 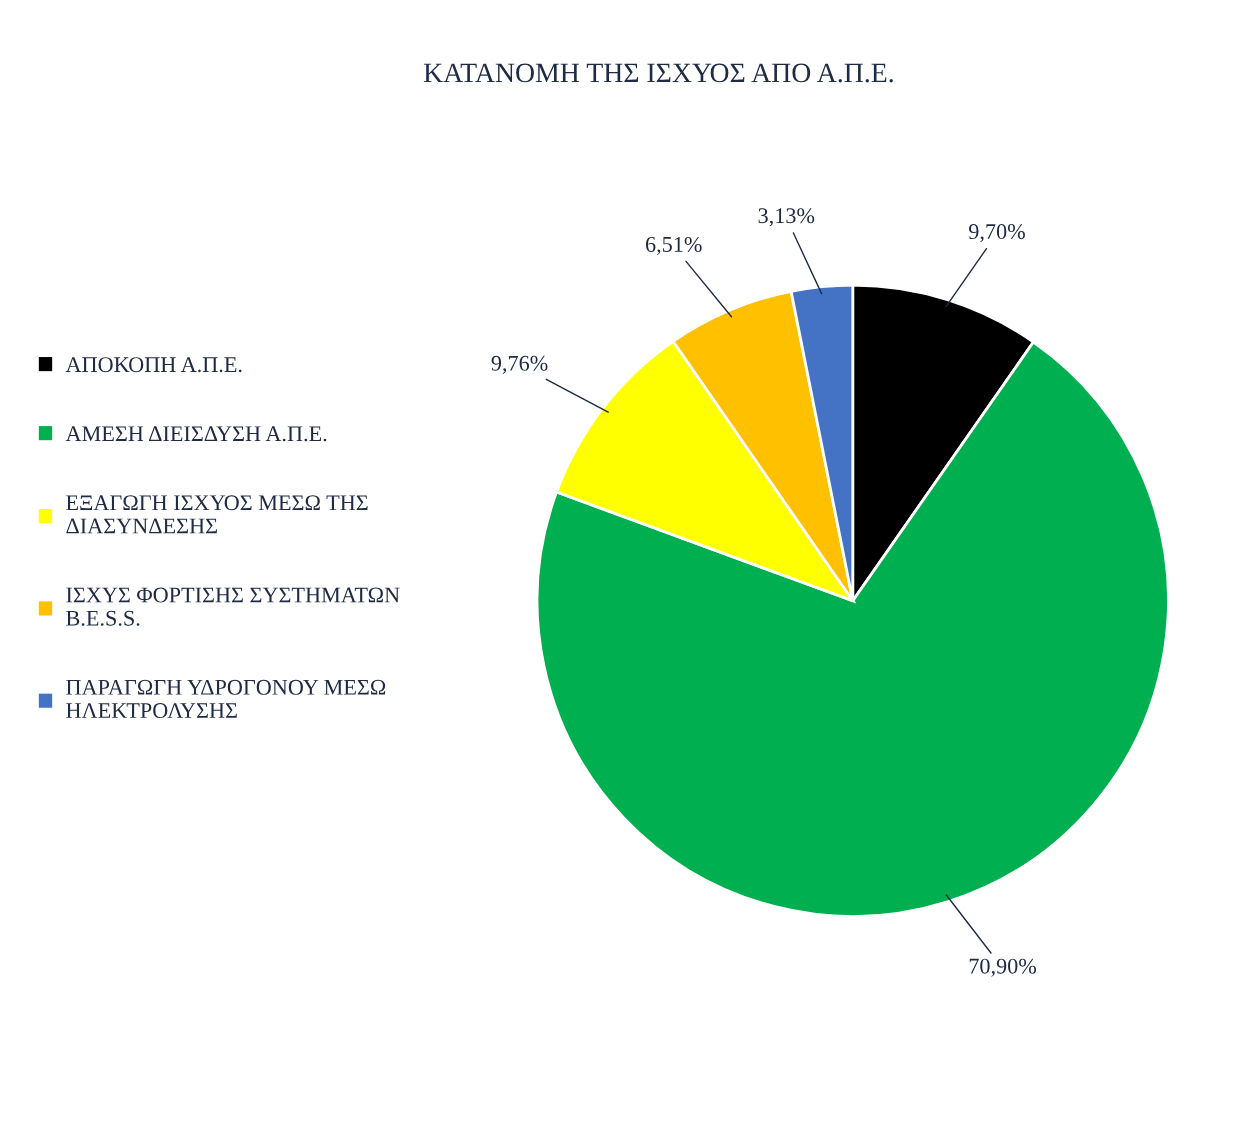 I want to click on legend-label: ΑΠΟΚΟΠΗ Α.Π.Ε., so click(x=153, y=365).